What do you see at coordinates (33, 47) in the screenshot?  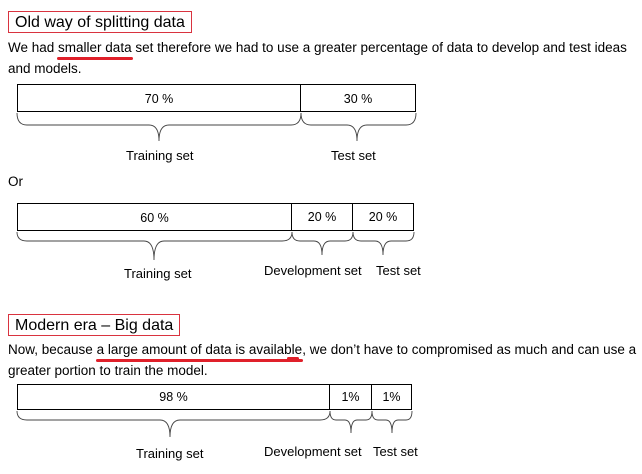 I see `paragraph-text: We had` at bounding box center [33, 47].